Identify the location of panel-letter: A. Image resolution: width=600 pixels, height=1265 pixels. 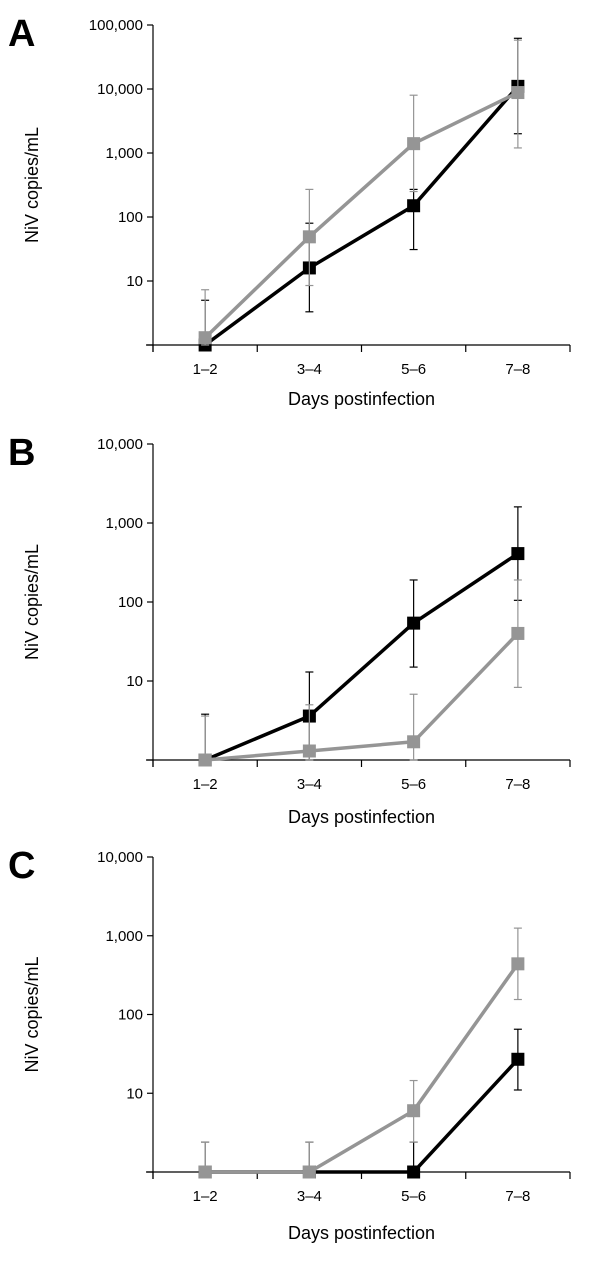
(21, 34).